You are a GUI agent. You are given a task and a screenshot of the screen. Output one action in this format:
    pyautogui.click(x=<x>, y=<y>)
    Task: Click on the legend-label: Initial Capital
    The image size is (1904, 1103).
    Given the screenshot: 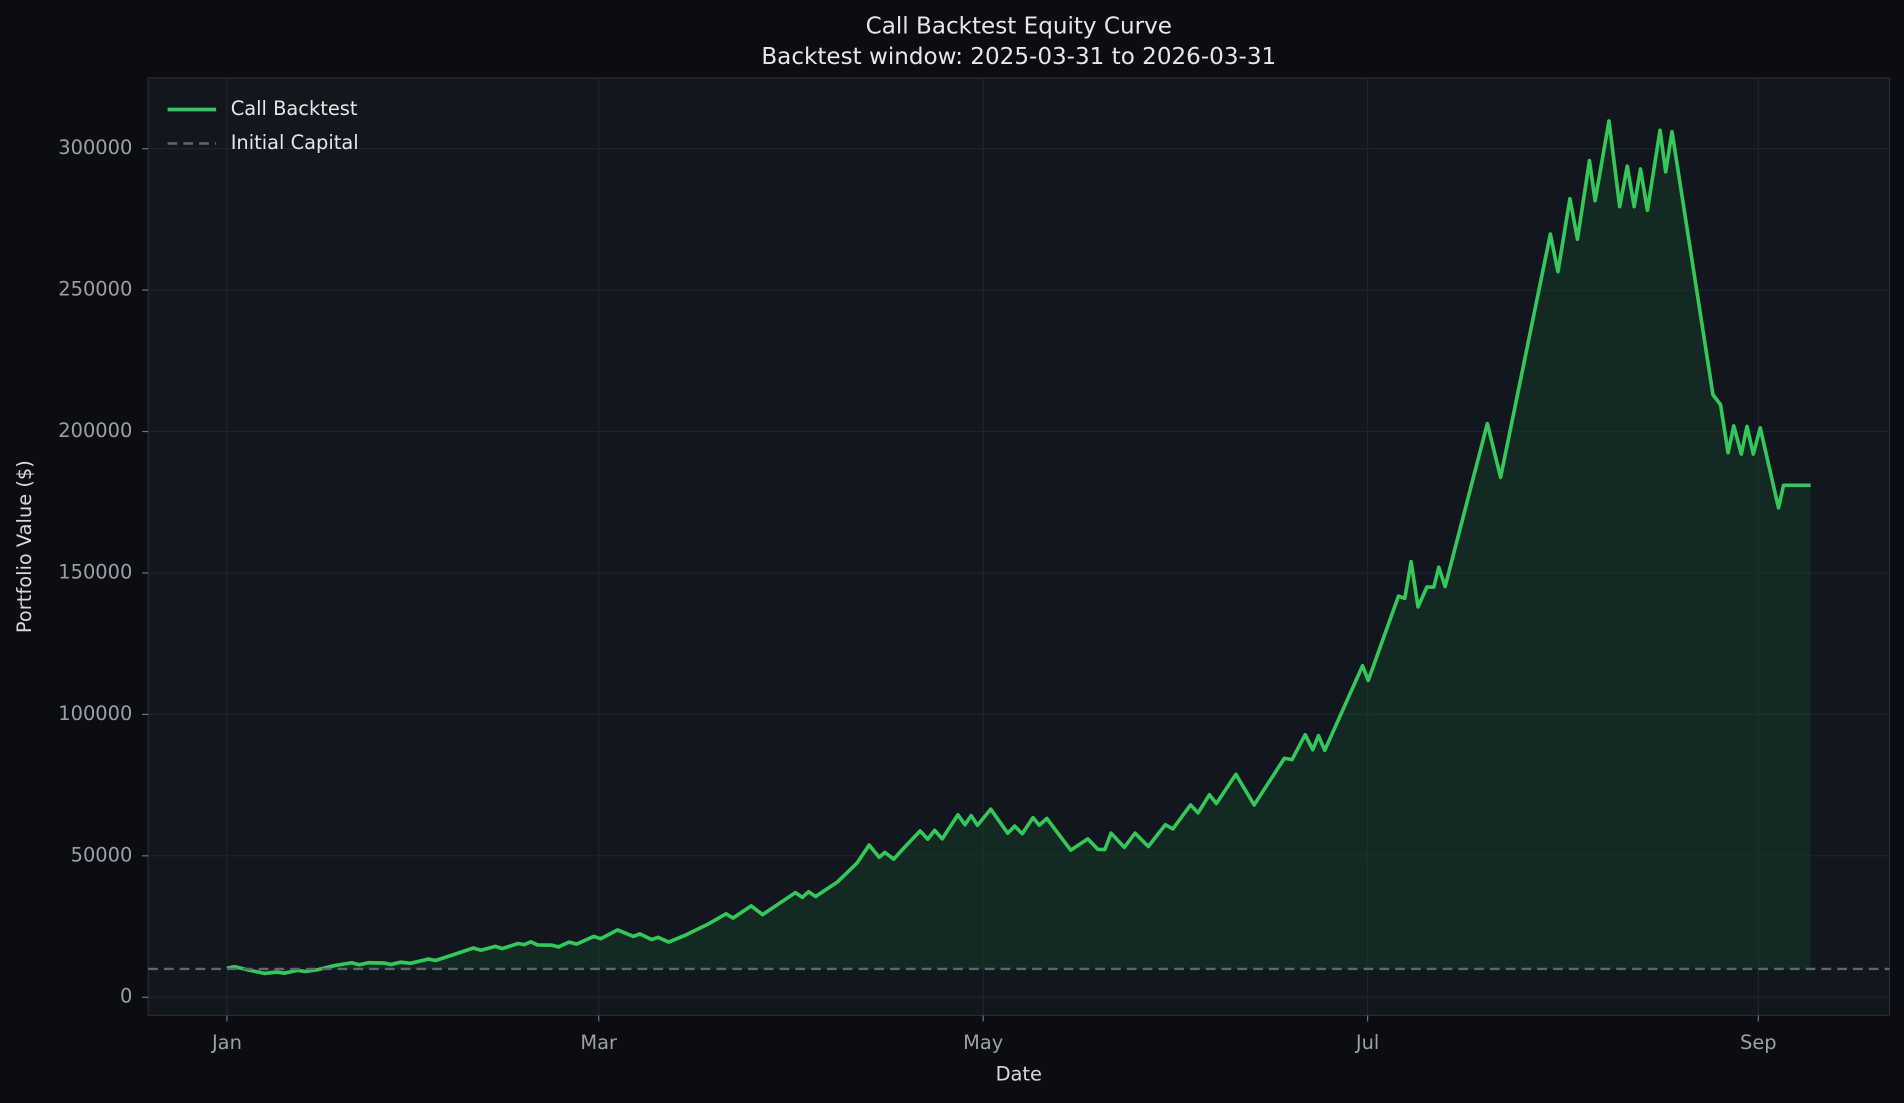 What is the action you would take?
    pyautogui.click(x=295, y=142)
    